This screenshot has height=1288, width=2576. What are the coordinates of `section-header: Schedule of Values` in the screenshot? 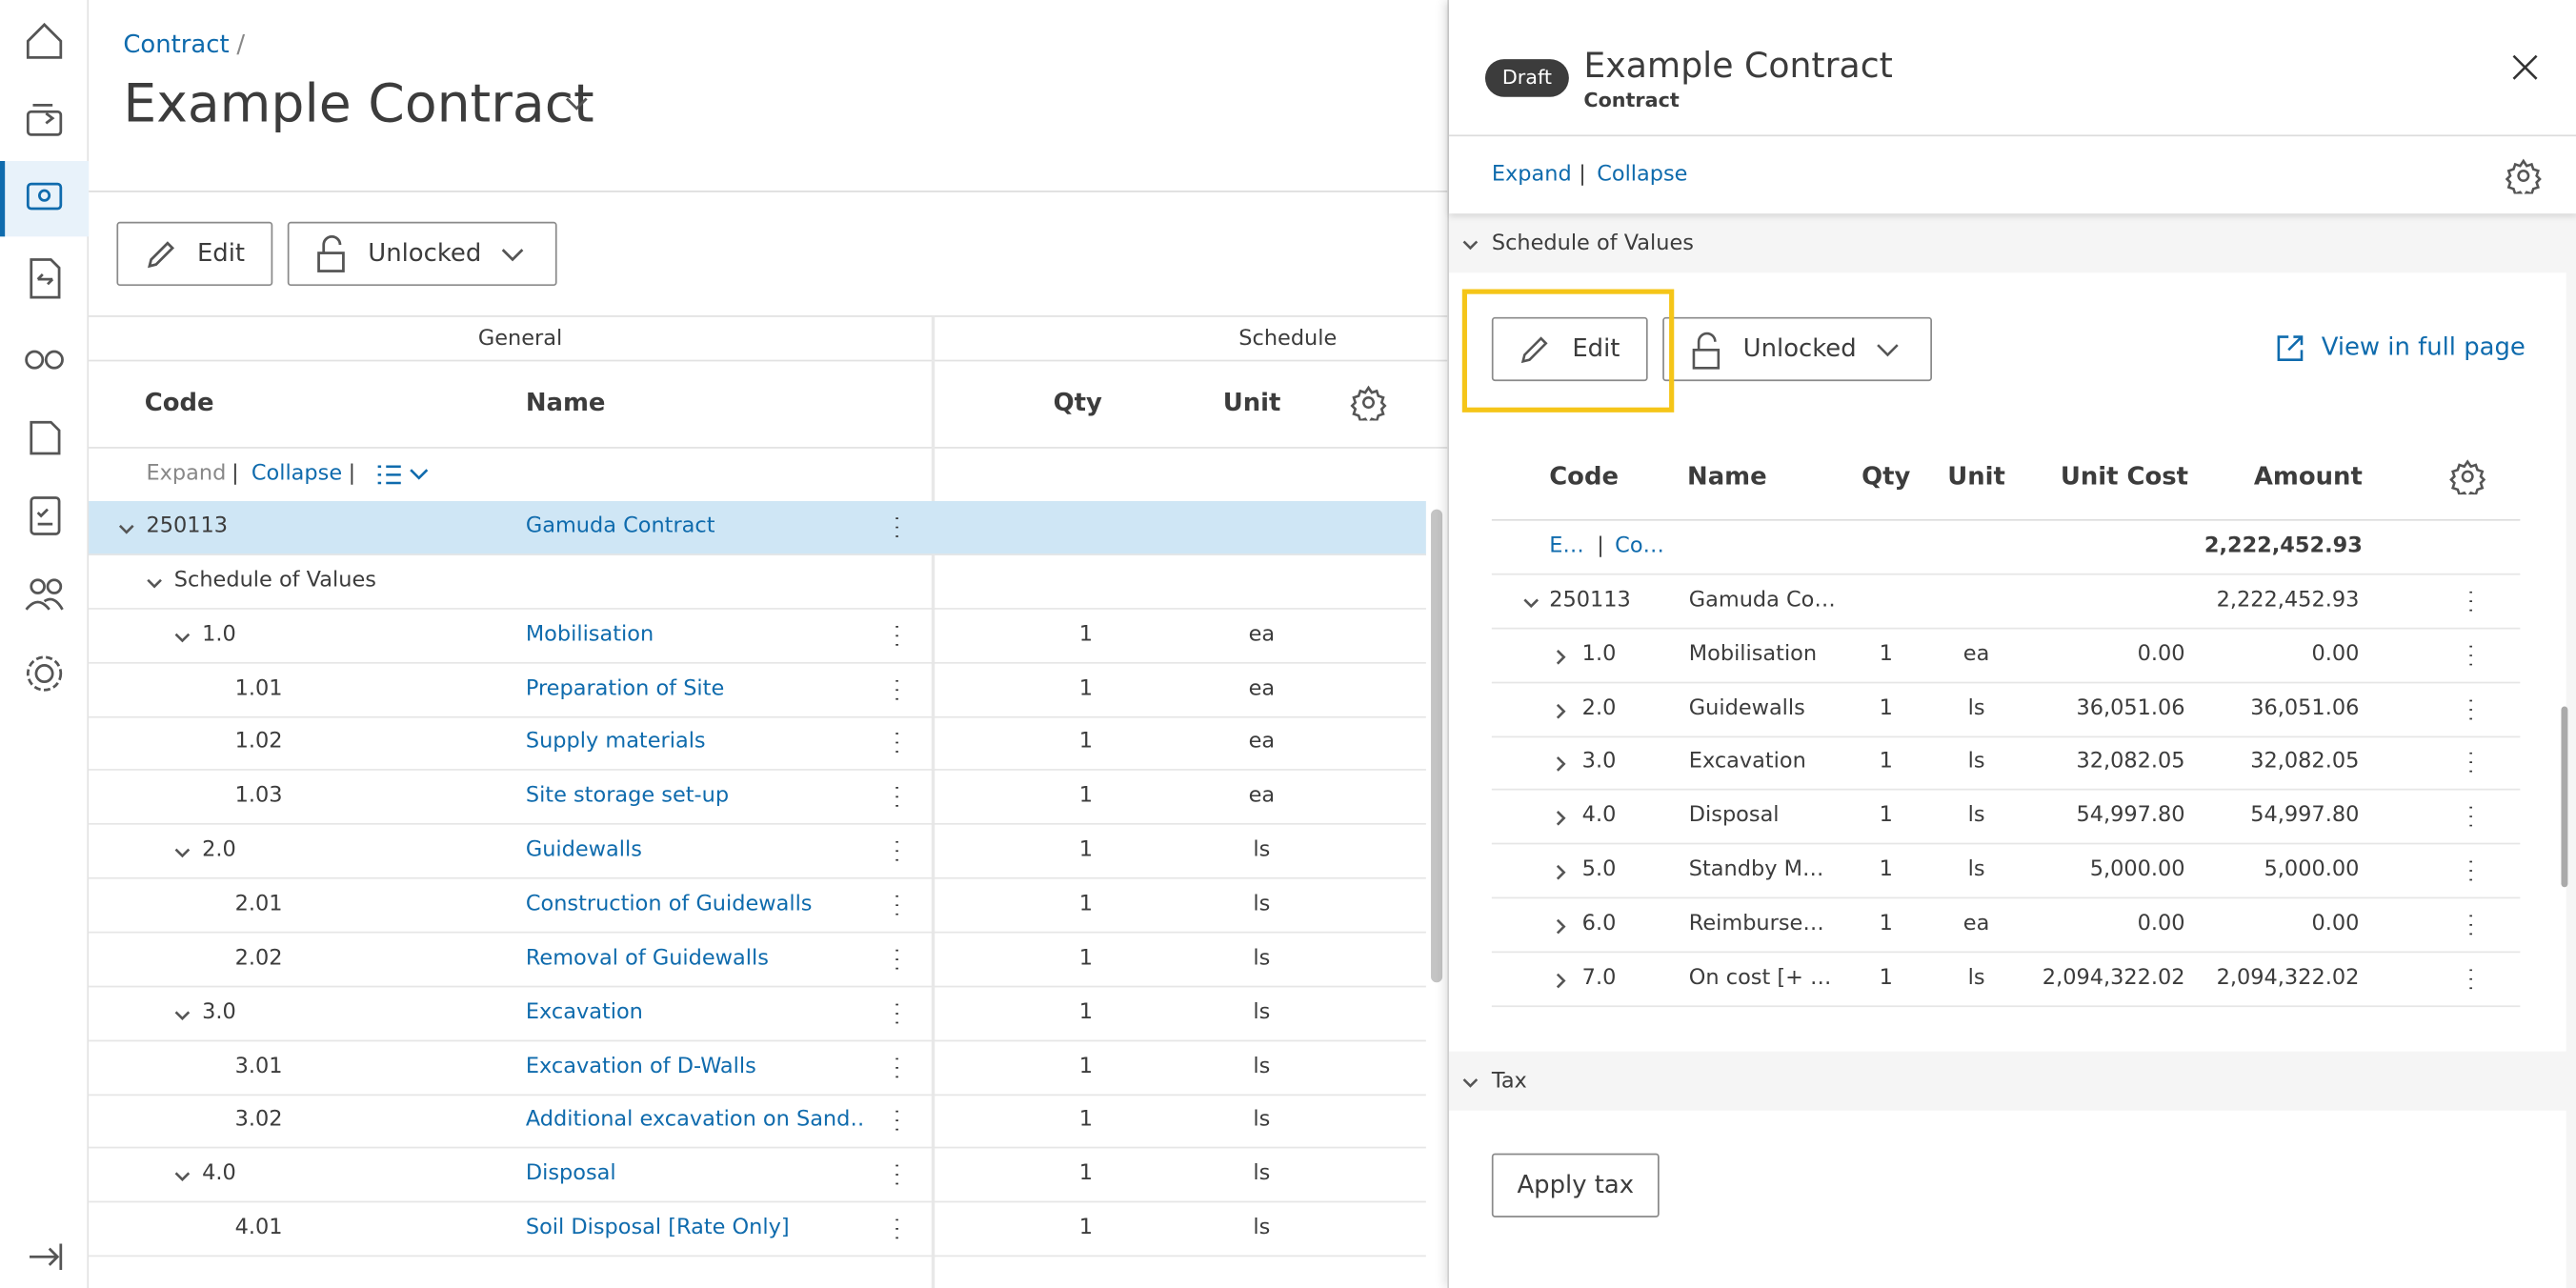 It's located at (1592, 244).